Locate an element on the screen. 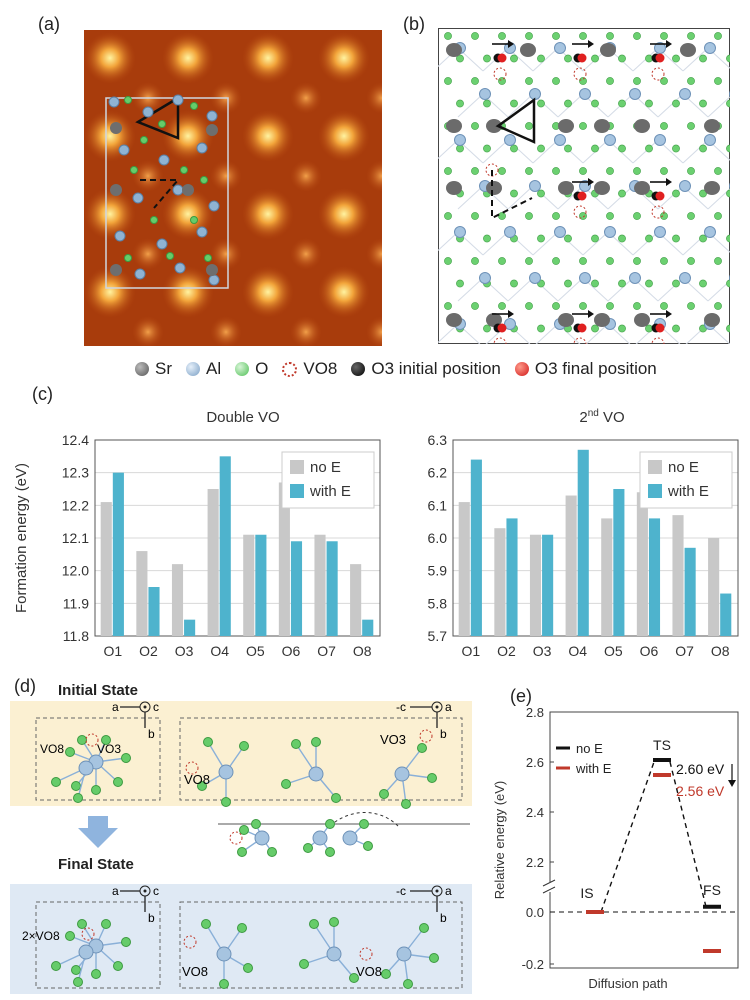 The width and height of the screenshot is (750, 1000). legend-swatch is located at coordinates (297, 467).